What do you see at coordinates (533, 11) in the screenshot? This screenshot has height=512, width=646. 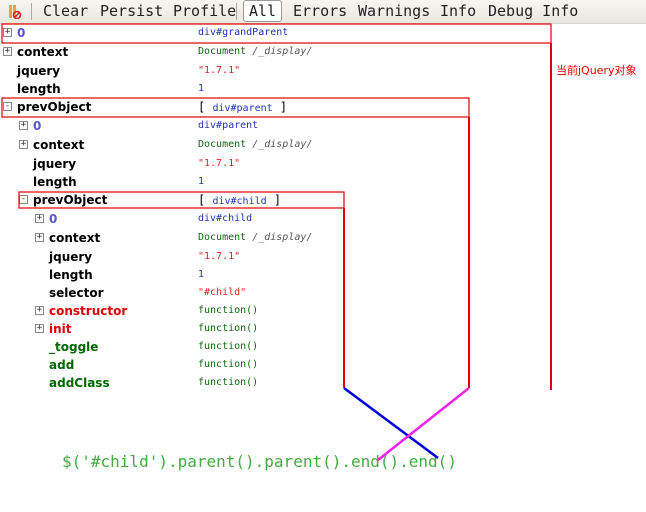 I see `filter-debug-info-tab: Debug Info` at bounding box center [533, 11].